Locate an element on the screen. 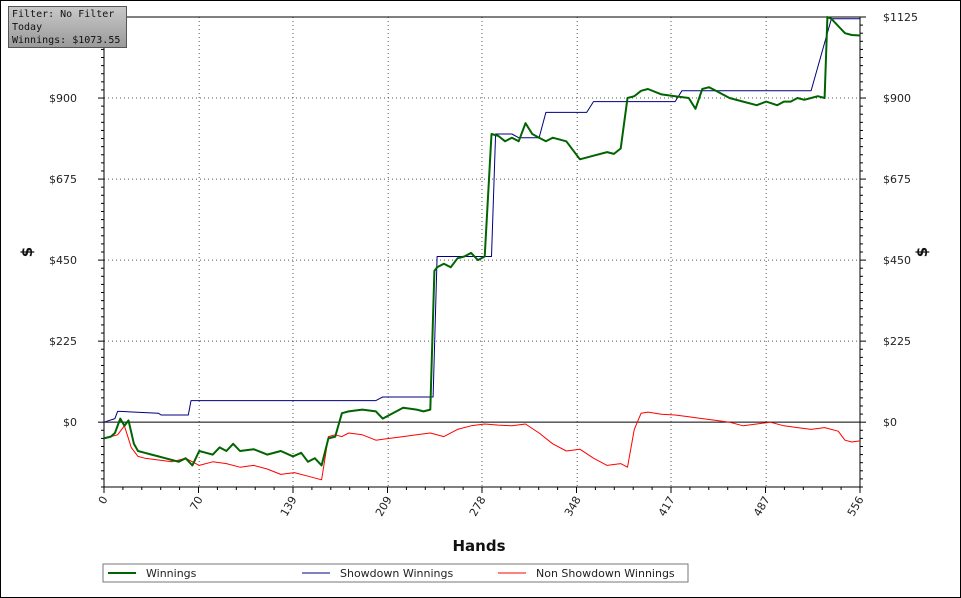 The height and width of the screenshot is (598, 961). y-tick-label-left: $225 is located at coordinates (63, 341).